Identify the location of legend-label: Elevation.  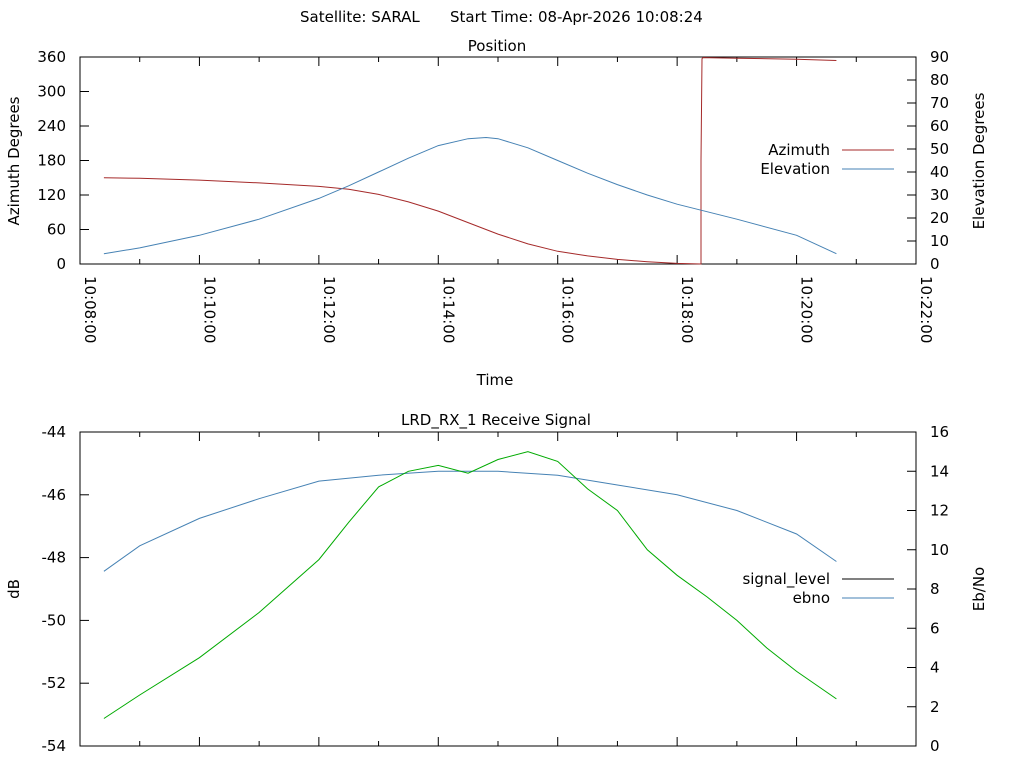
(795, 169).